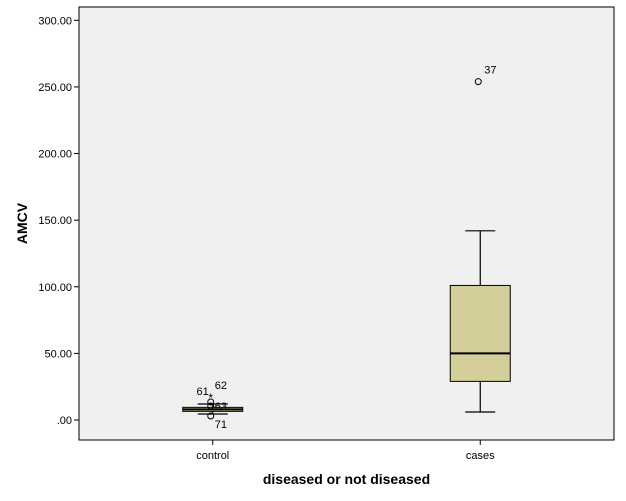  Describe the element at coordinates (55, 155) in the screenshot. I see `y-tick-label: 200.00` at that location.